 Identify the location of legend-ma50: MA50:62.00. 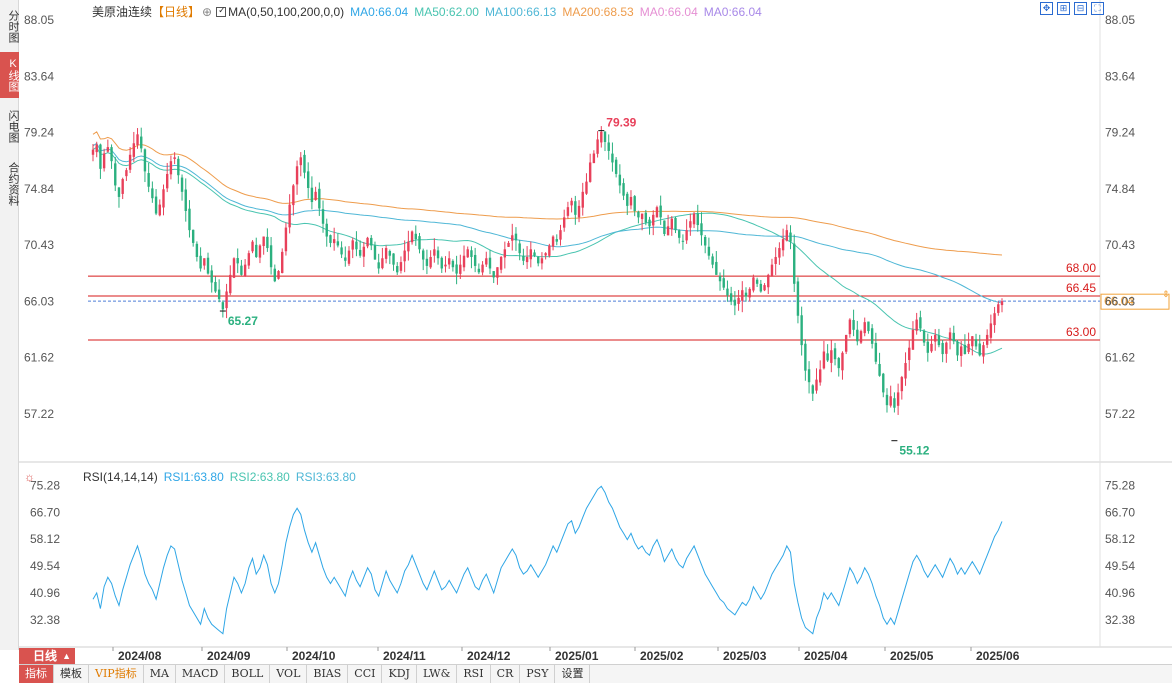
(446, 12).